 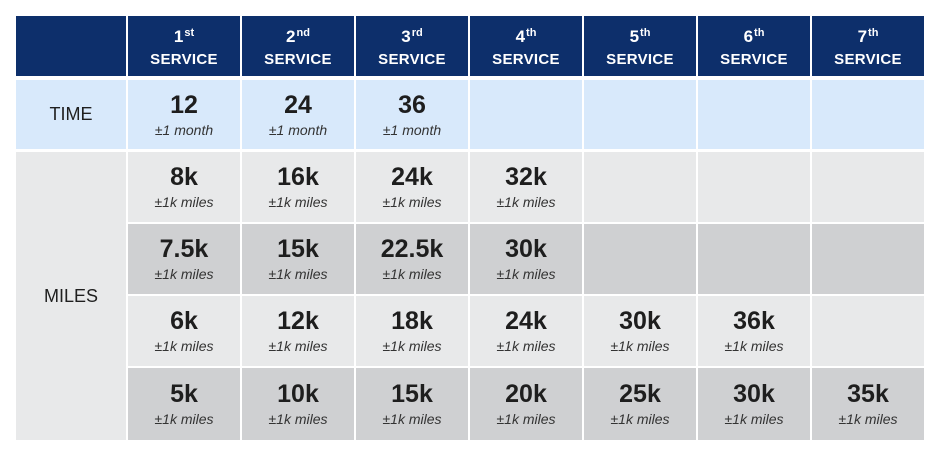 I want to click on interval-value: 12, so click(x=184, y=104).